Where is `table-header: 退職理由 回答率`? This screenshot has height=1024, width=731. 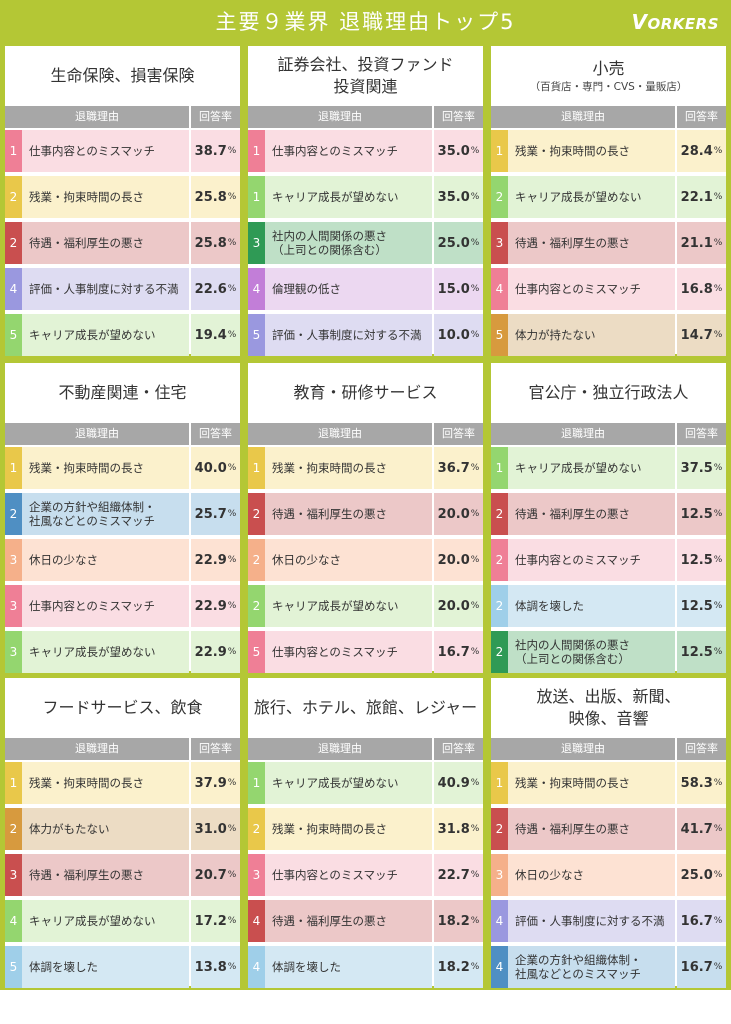 table-header: 退職理由 回答率 is located at coordinates (608, 434).